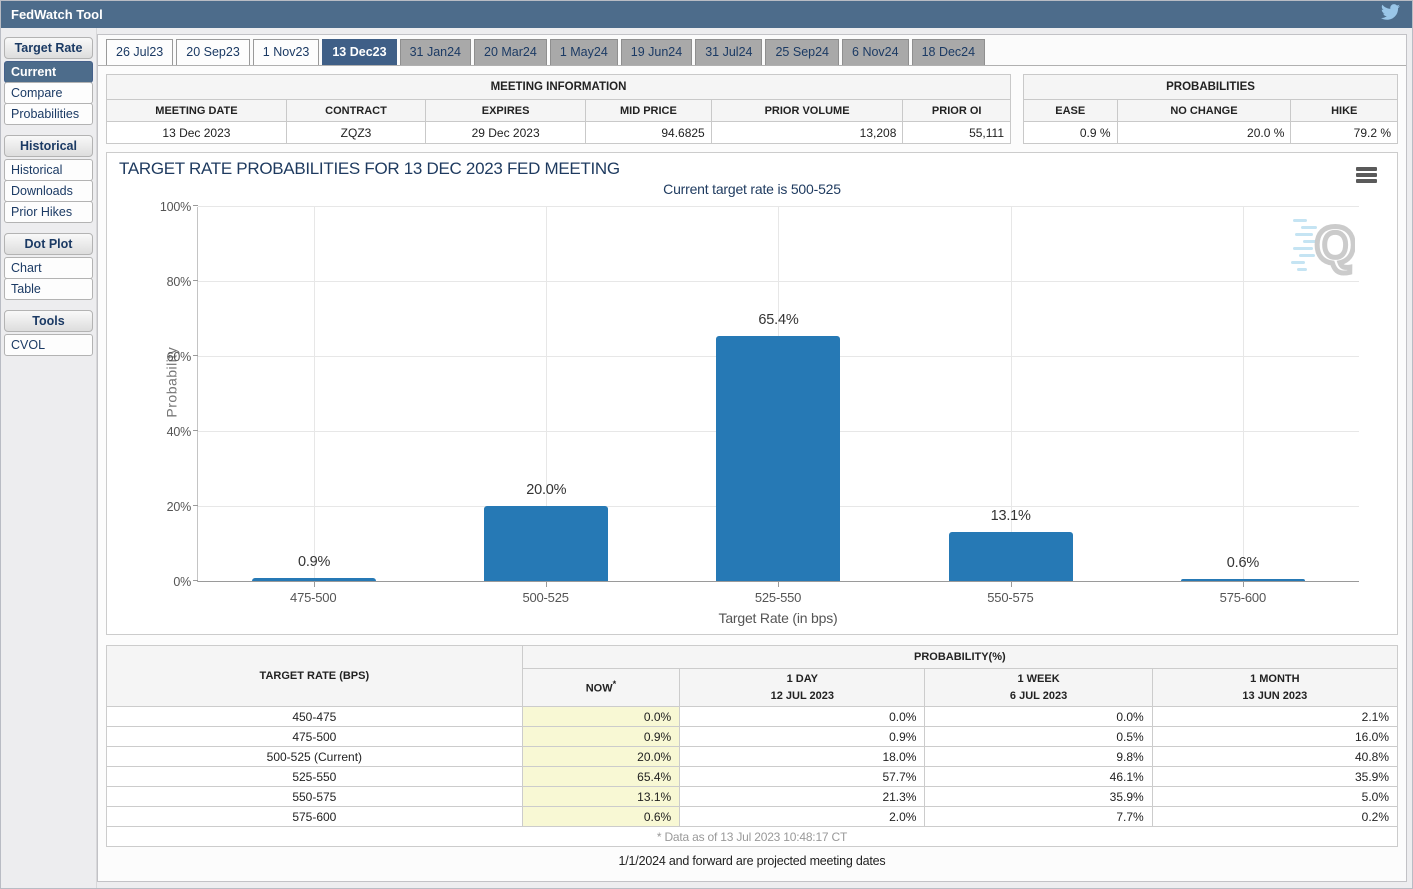 Image resolution: width=1413 pixels, height=889 pixels. Describe the element at coordinates (1275, 687) in the screenshot. I see `col-header-1-month: 1 MONTH 13 JUN 2023` at that location.